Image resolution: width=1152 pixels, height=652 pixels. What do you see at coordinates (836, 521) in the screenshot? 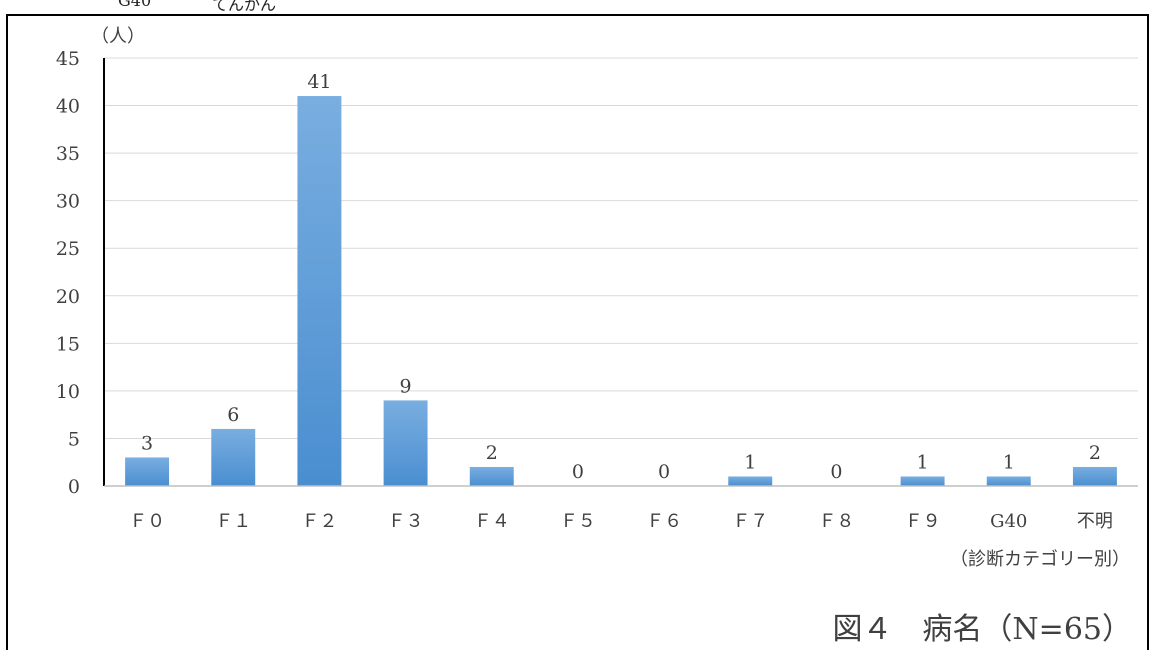
I see `x-tick-label: Ｆ８` at bounding box center [836, 521].